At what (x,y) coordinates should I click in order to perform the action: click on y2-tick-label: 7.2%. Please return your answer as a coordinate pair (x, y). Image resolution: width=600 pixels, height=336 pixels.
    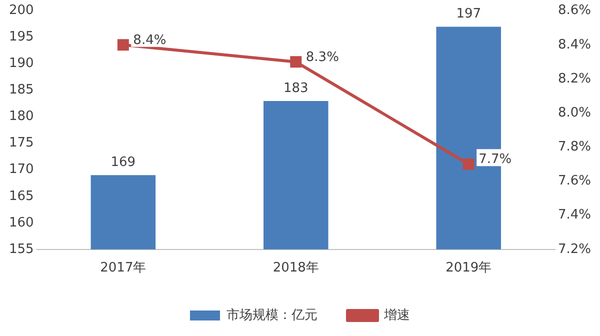
    Looking at the image, I should click on (575, 249).